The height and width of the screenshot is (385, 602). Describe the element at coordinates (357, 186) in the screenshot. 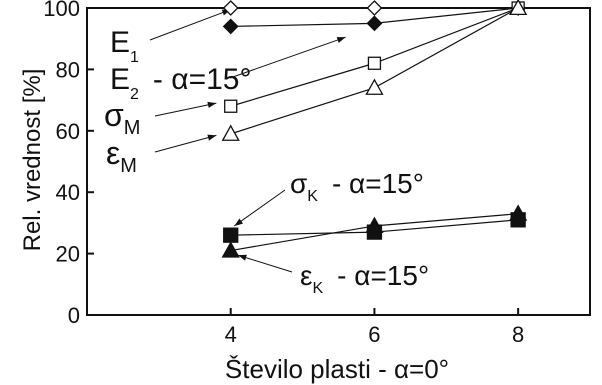

I see `label-sigma-k: σK - α=15°` at that location.